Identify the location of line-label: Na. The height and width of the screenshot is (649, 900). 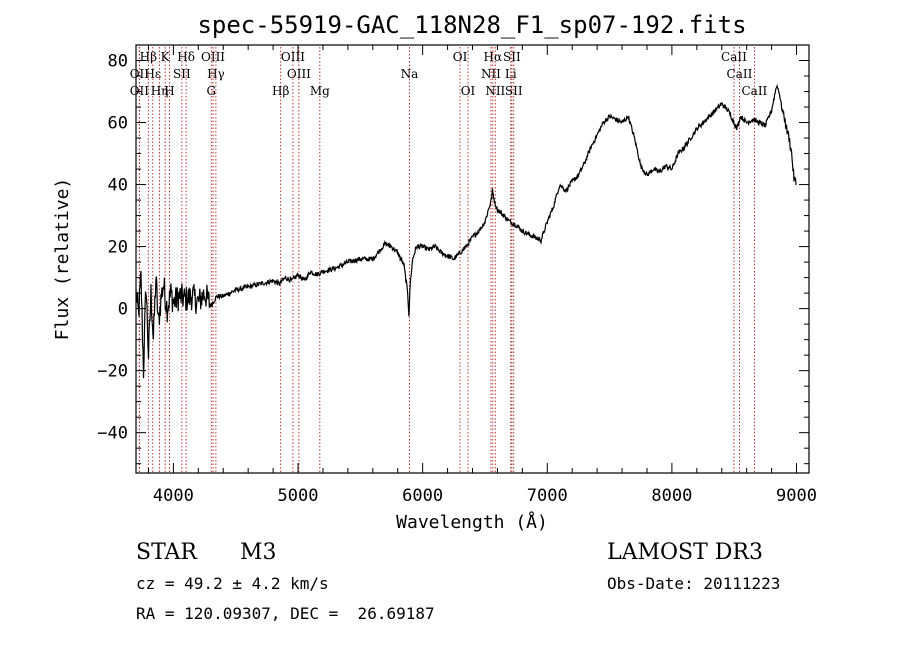
(410, 74).